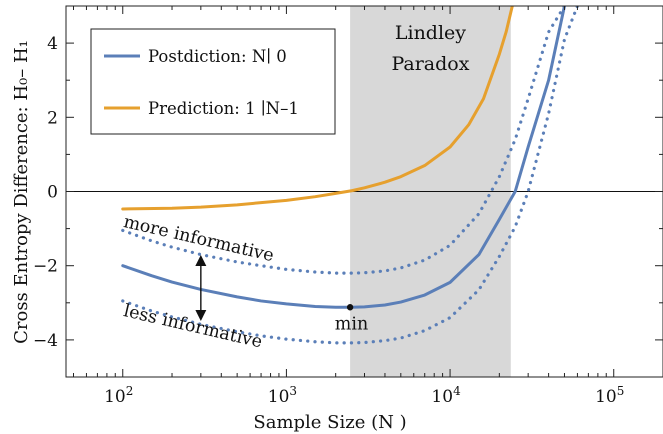 Image resolution: width=663 pixels, height=434 pixels. I want to click on y-tick-label: 0, so click(52, 193).